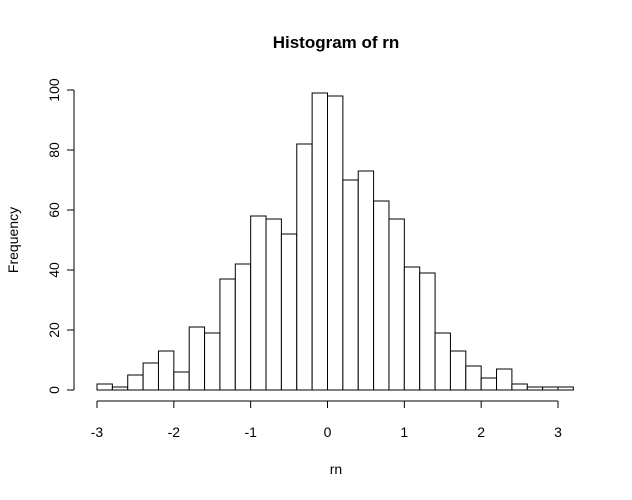 The width and height of the screenshot is (632, 500). I want to click on x-tick-label: -2, so click(174, 432).